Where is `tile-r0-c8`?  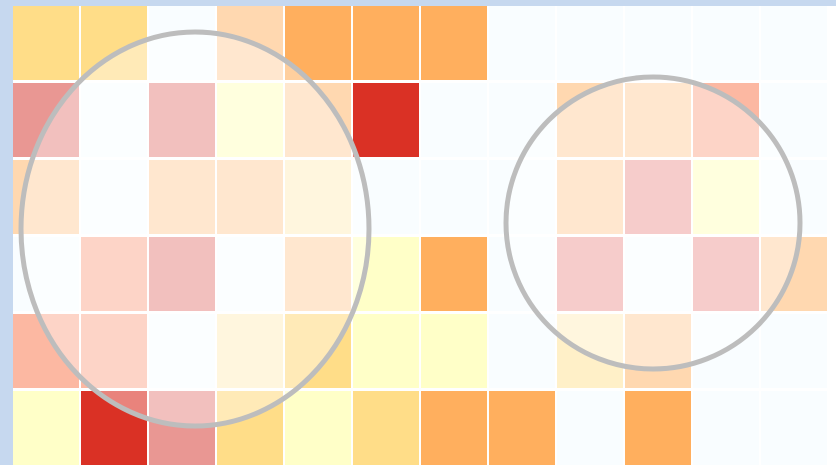 tile-r0-c8 is located at coordinates (590, 43).